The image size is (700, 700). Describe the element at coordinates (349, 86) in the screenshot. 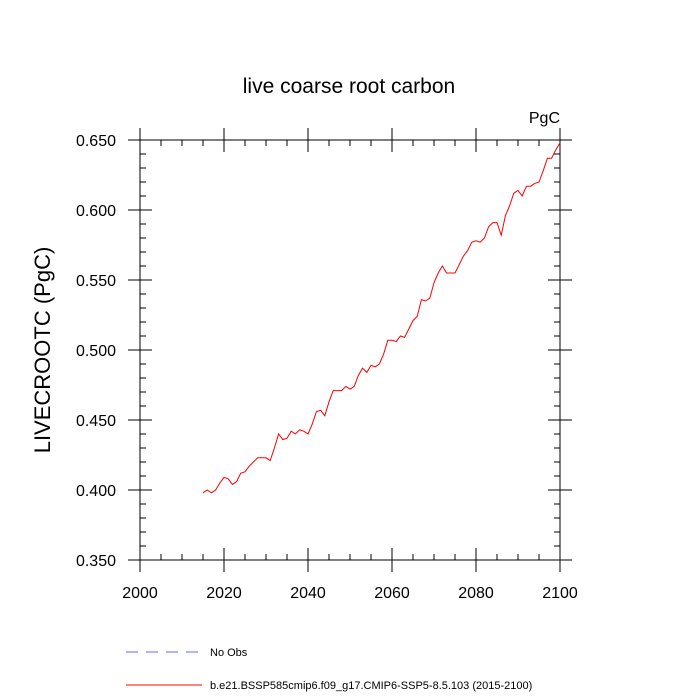

I see `chart-title: live coarse root carbon` at that location.